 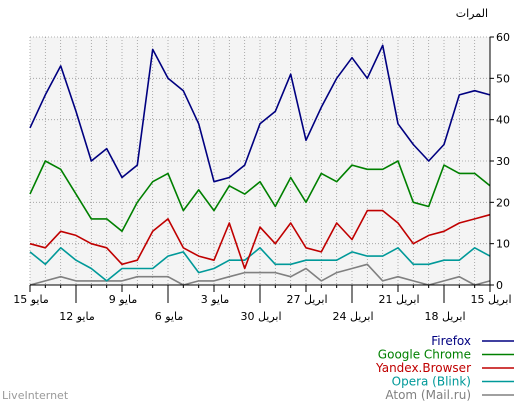 I want to click on liveinternet-brand: LiveInternet, so click(x=35, y=395).